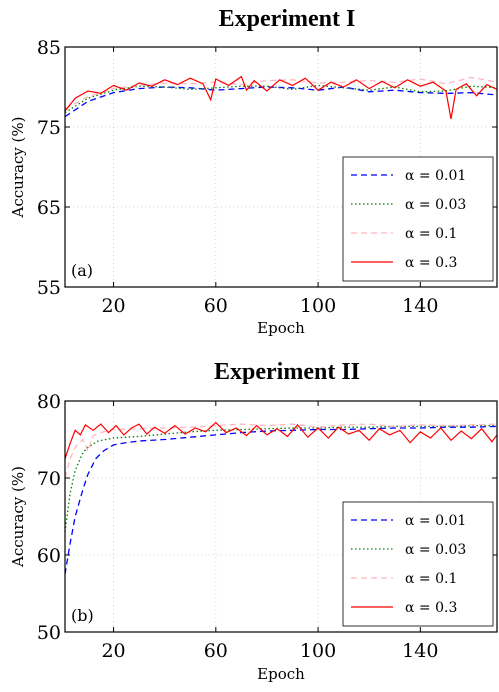 The image size is (499, 692). What do you see at coordinates (287, 19) in the screenshot?
I see `chart-title: Experiment I` at bounding box center [287, 19].